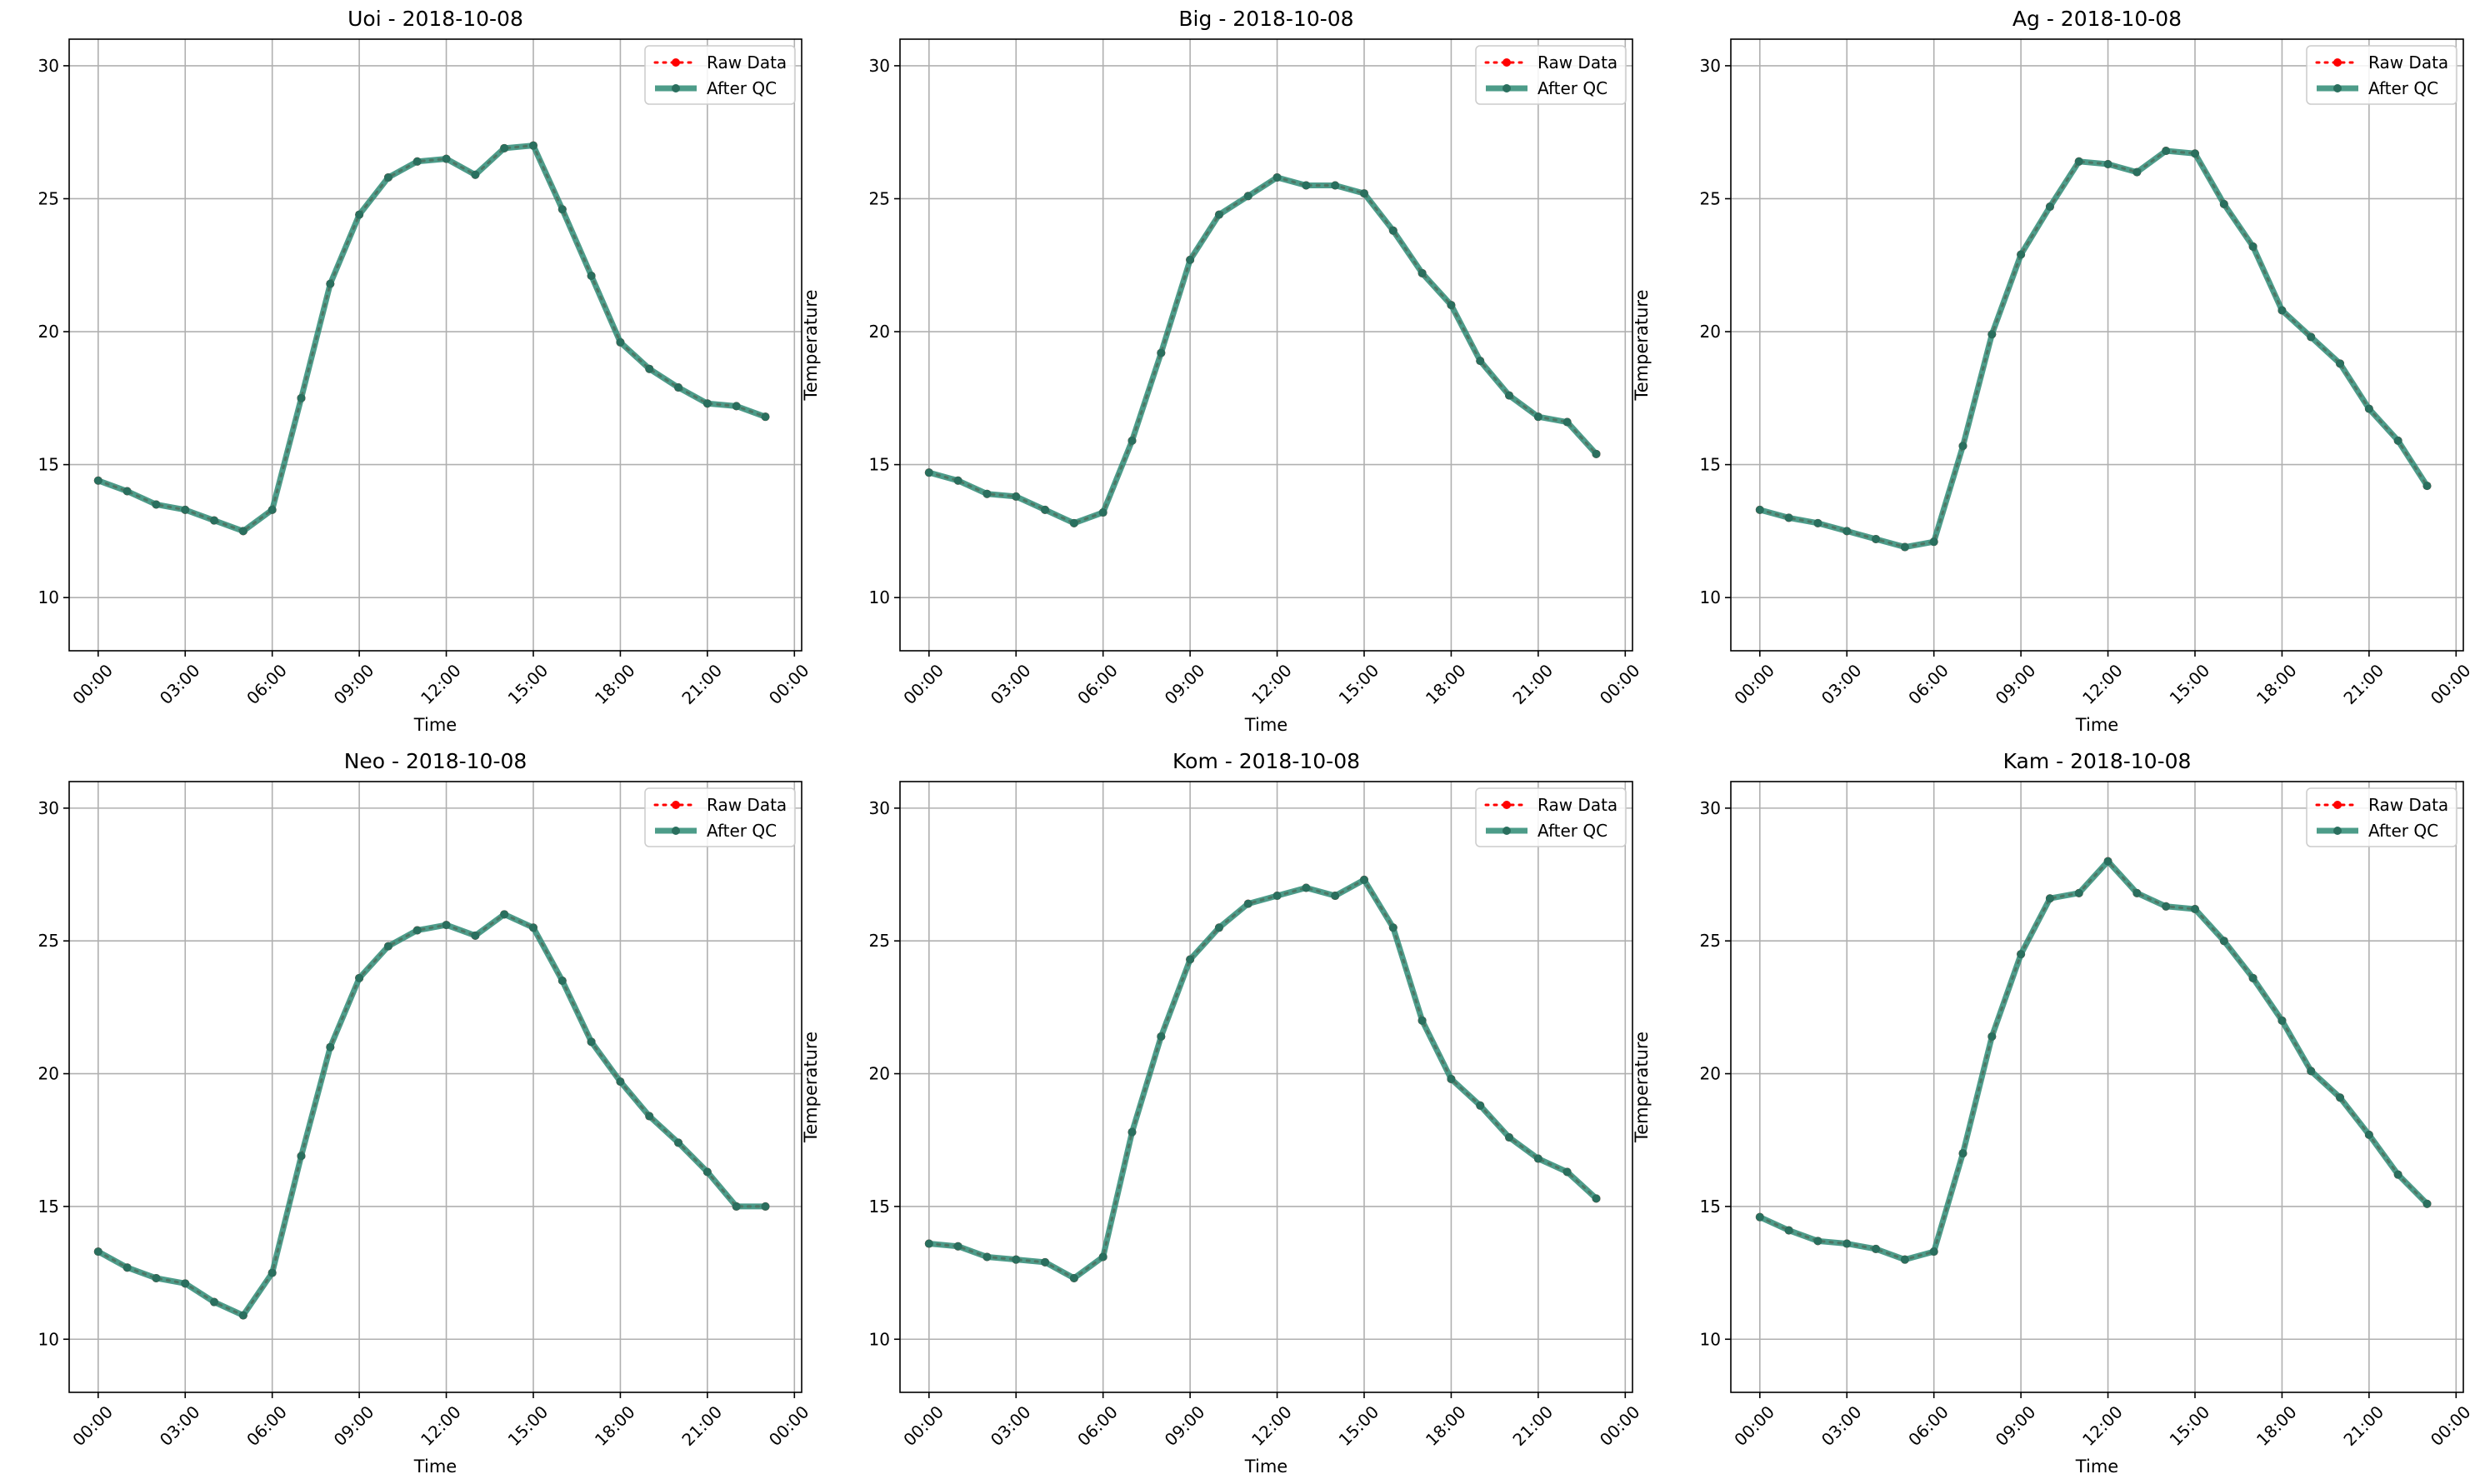  What do you see at coordinates (1928, 1426) in the screenshot?
I see `x-tick-label: 06:00` at bounding box center [1928, 1426].